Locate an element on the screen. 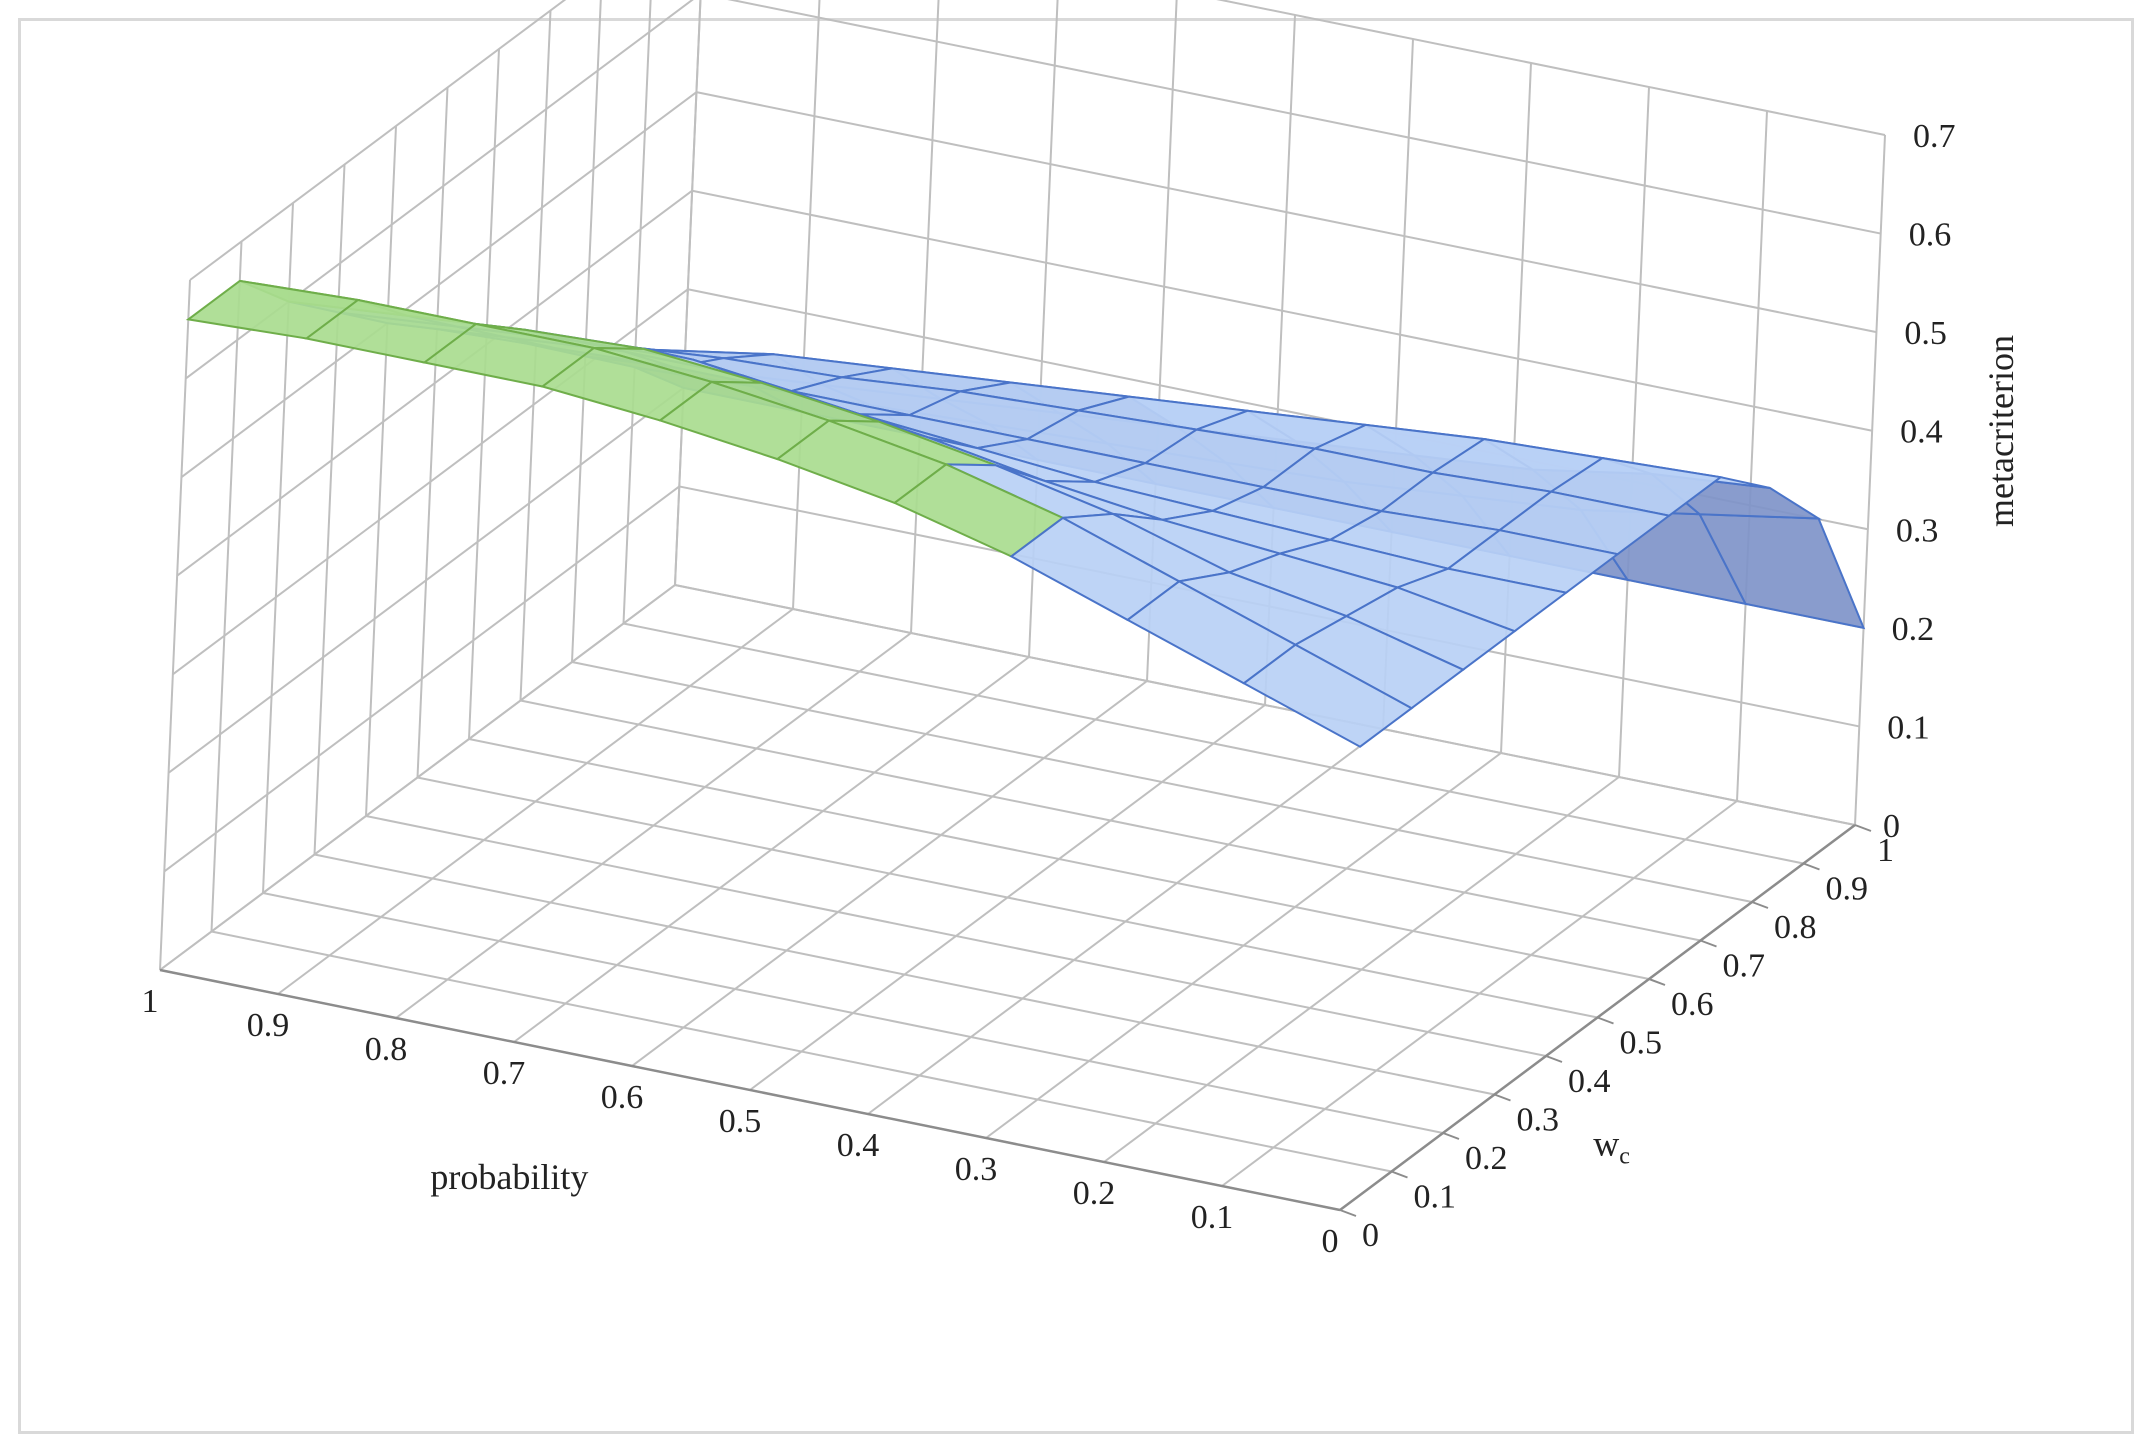 The width and height of the screenshot is (2154, 1454). z-tick-label: 0.2 is located at coordinates (1913, 629).